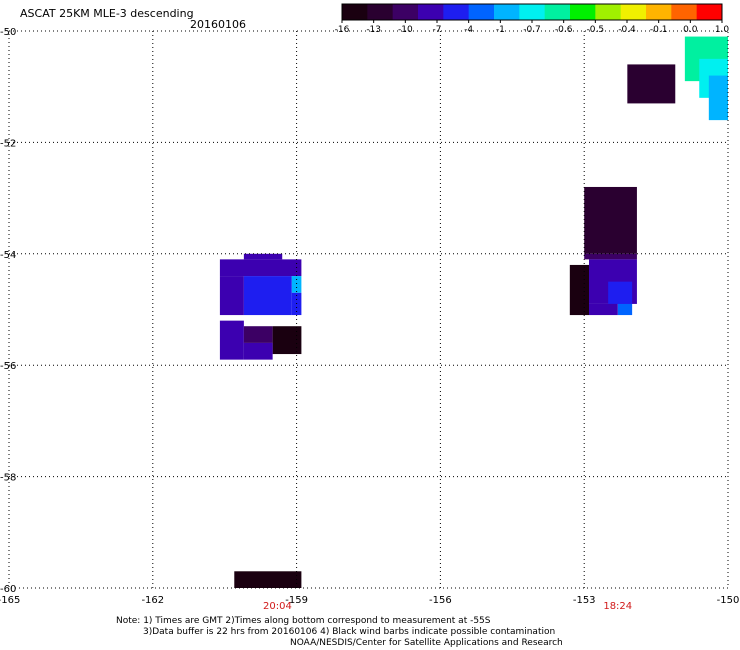 This screenshot has width=740, height=650. I want to click on colorbar-tick-label: -4, so click(468, 30).